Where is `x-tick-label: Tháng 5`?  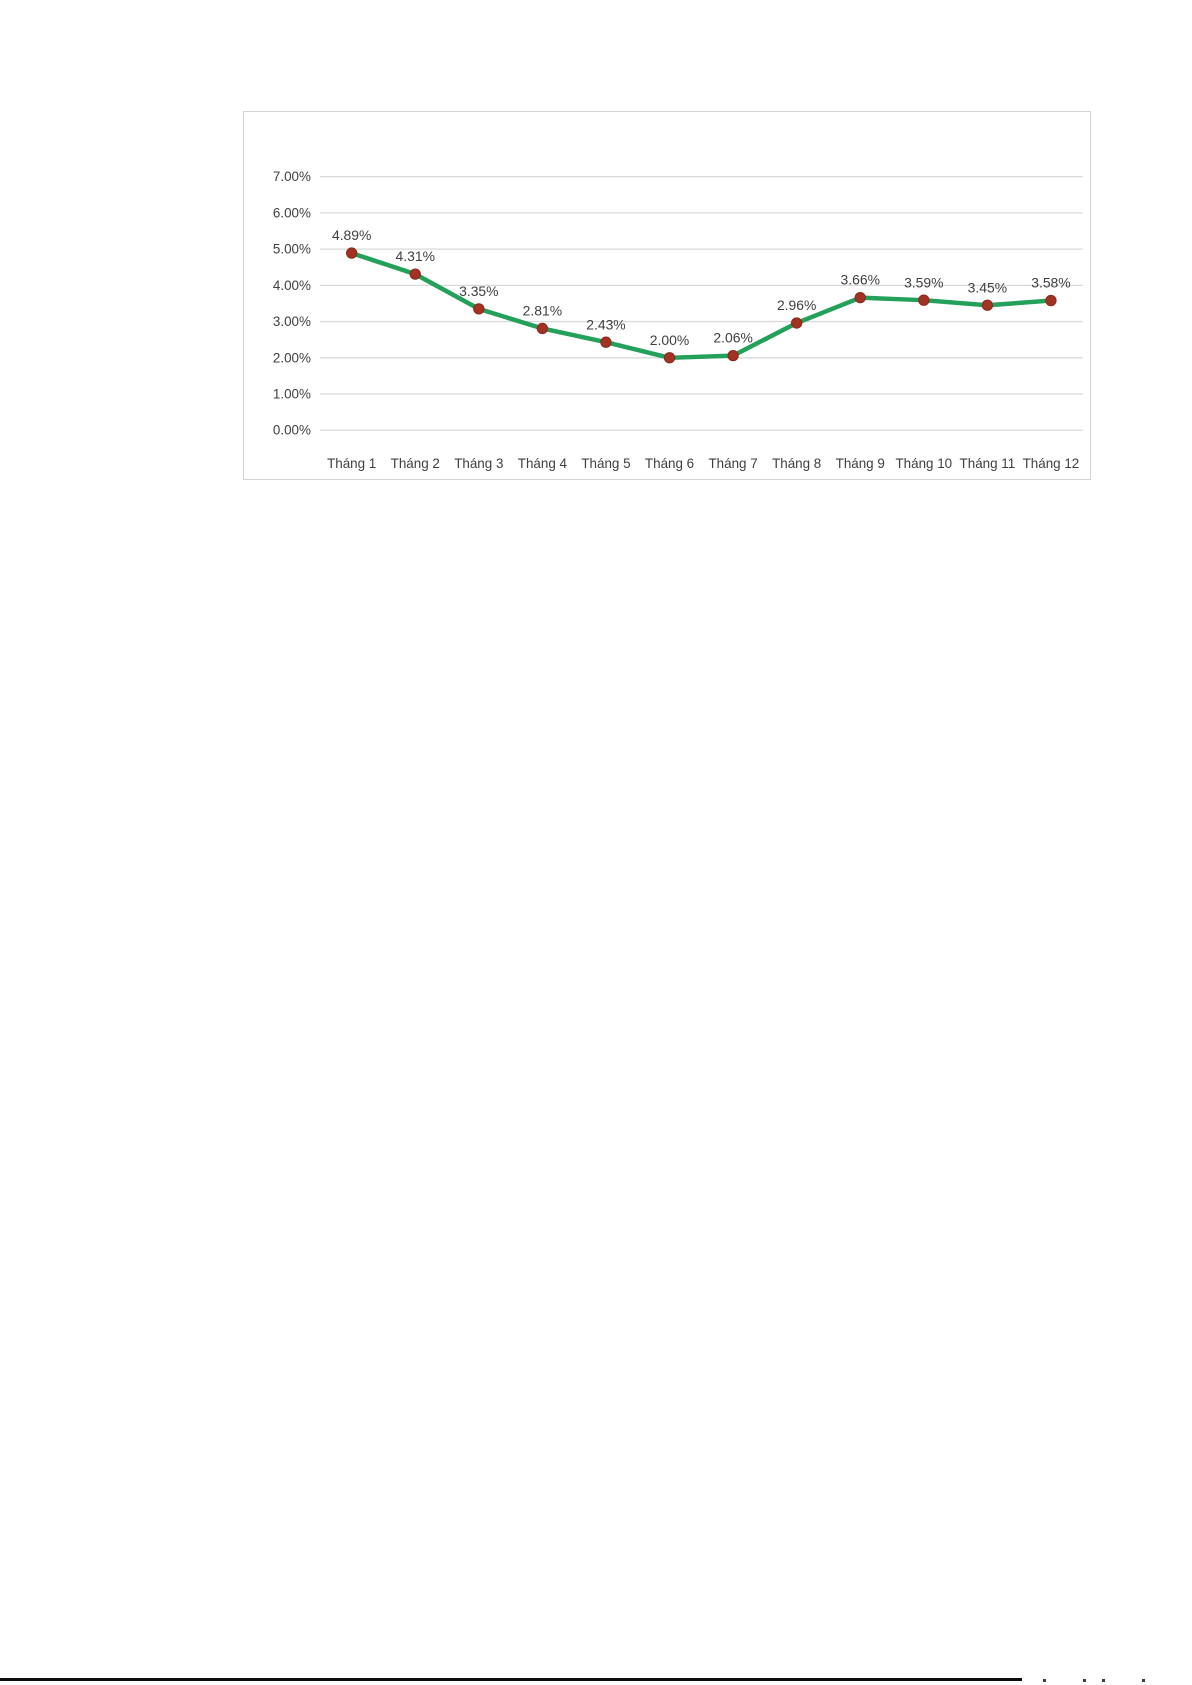 x-tick-label: Tháng 5 is located at coordinates (605, 463).